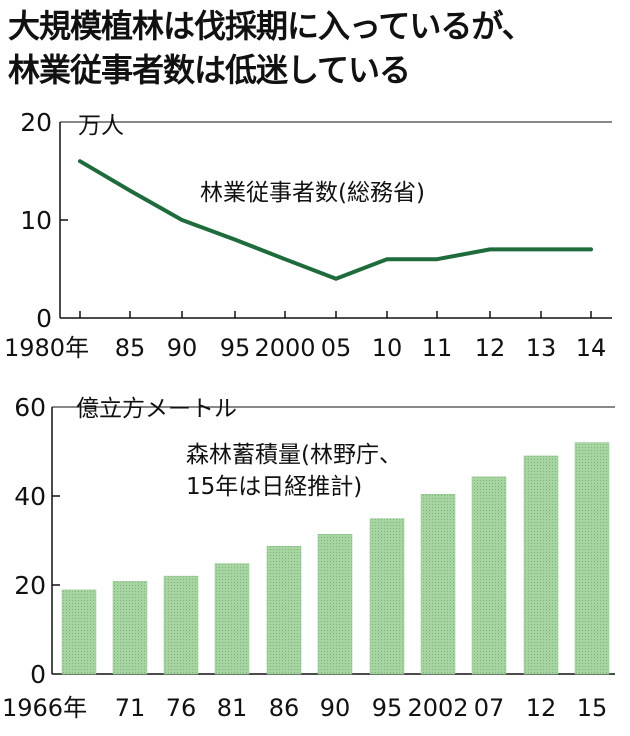  I want to click on bar-y-tick-label: 20, so click(30, 585).